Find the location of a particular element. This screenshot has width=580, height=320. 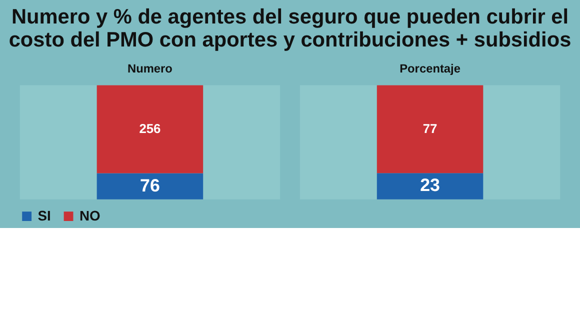

chart-title: Numero is located at coordinates (149, 68).